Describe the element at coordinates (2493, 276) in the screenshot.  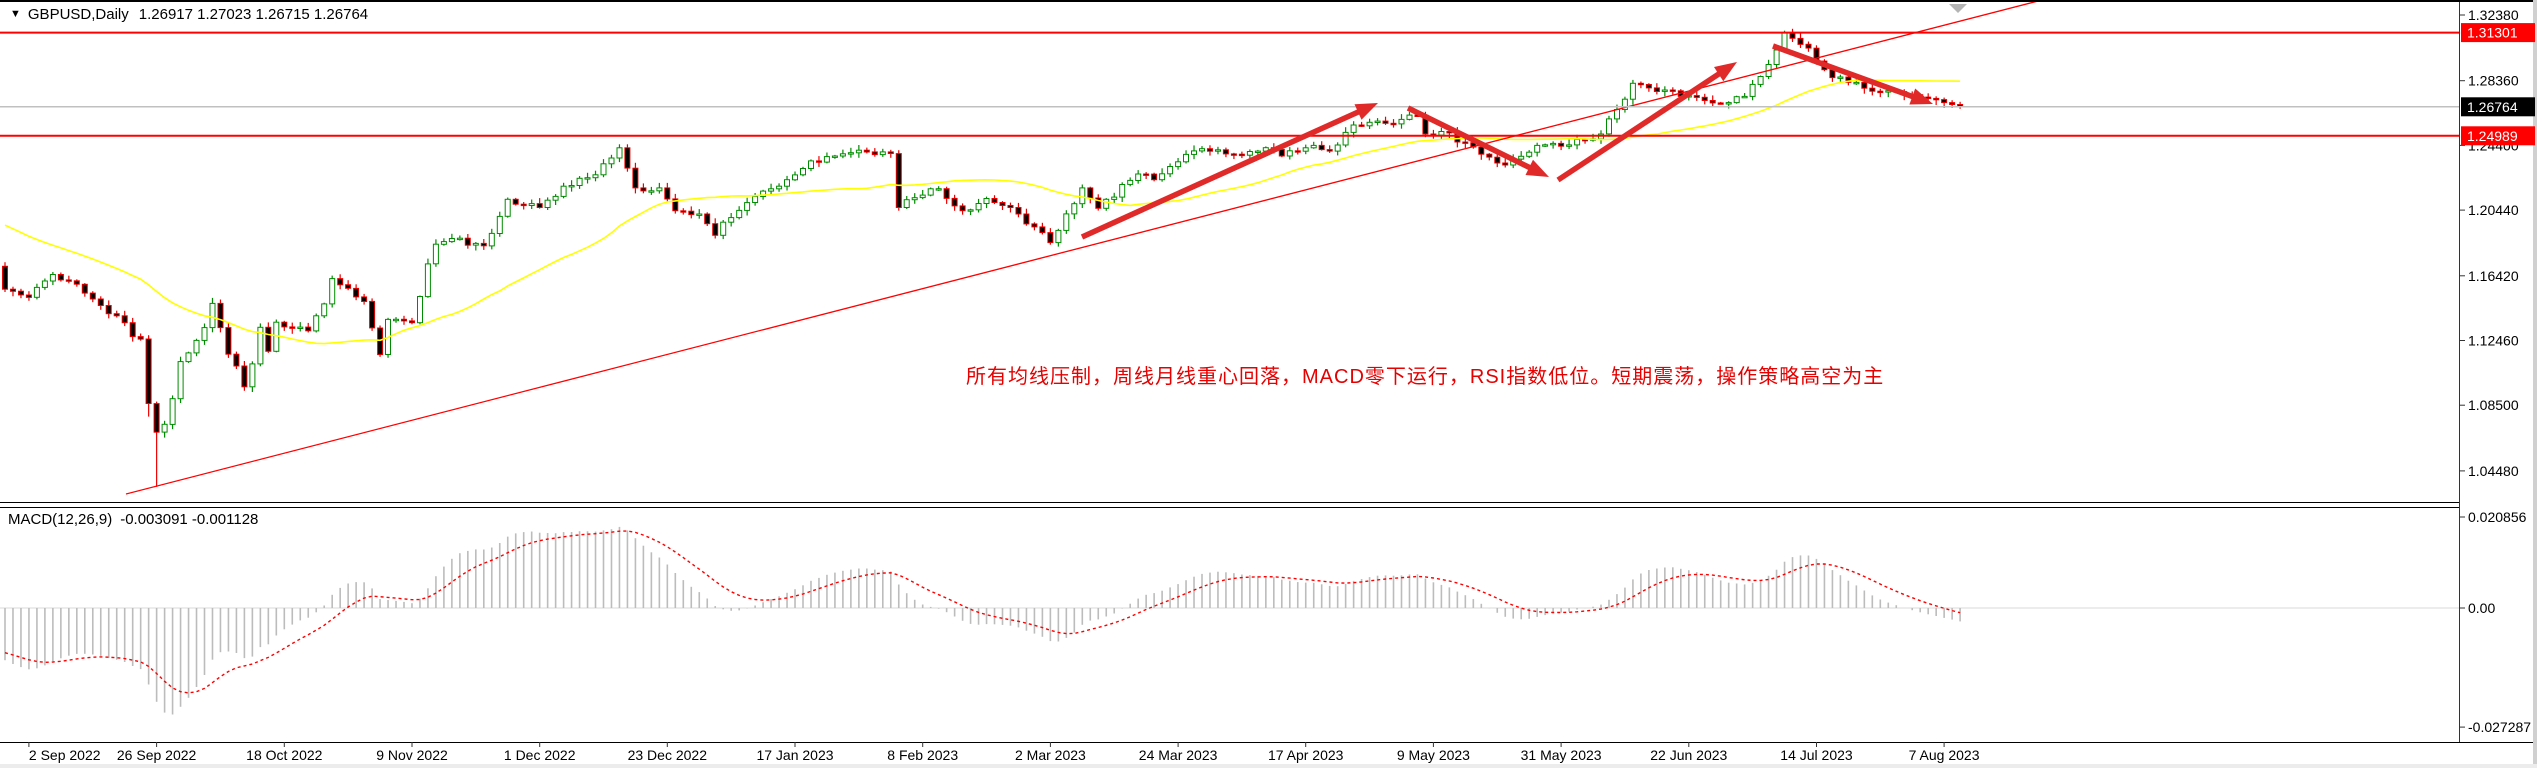
I see `price-tick-label: 1.16420` at that location.